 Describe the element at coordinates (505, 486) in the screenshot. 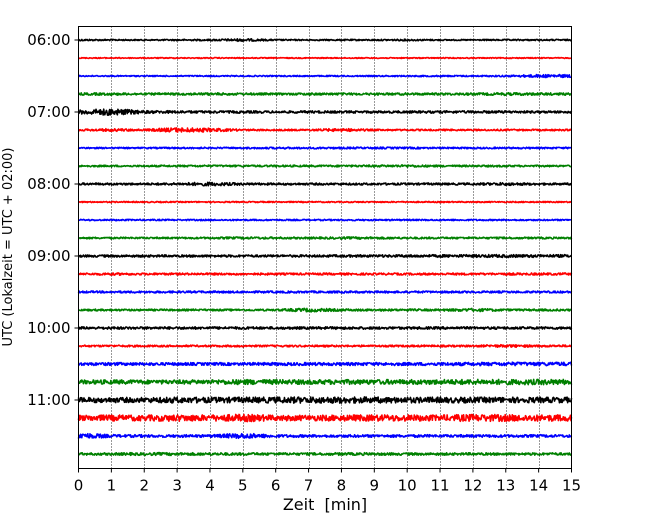

I see `x-tick-label: 13` at that location.